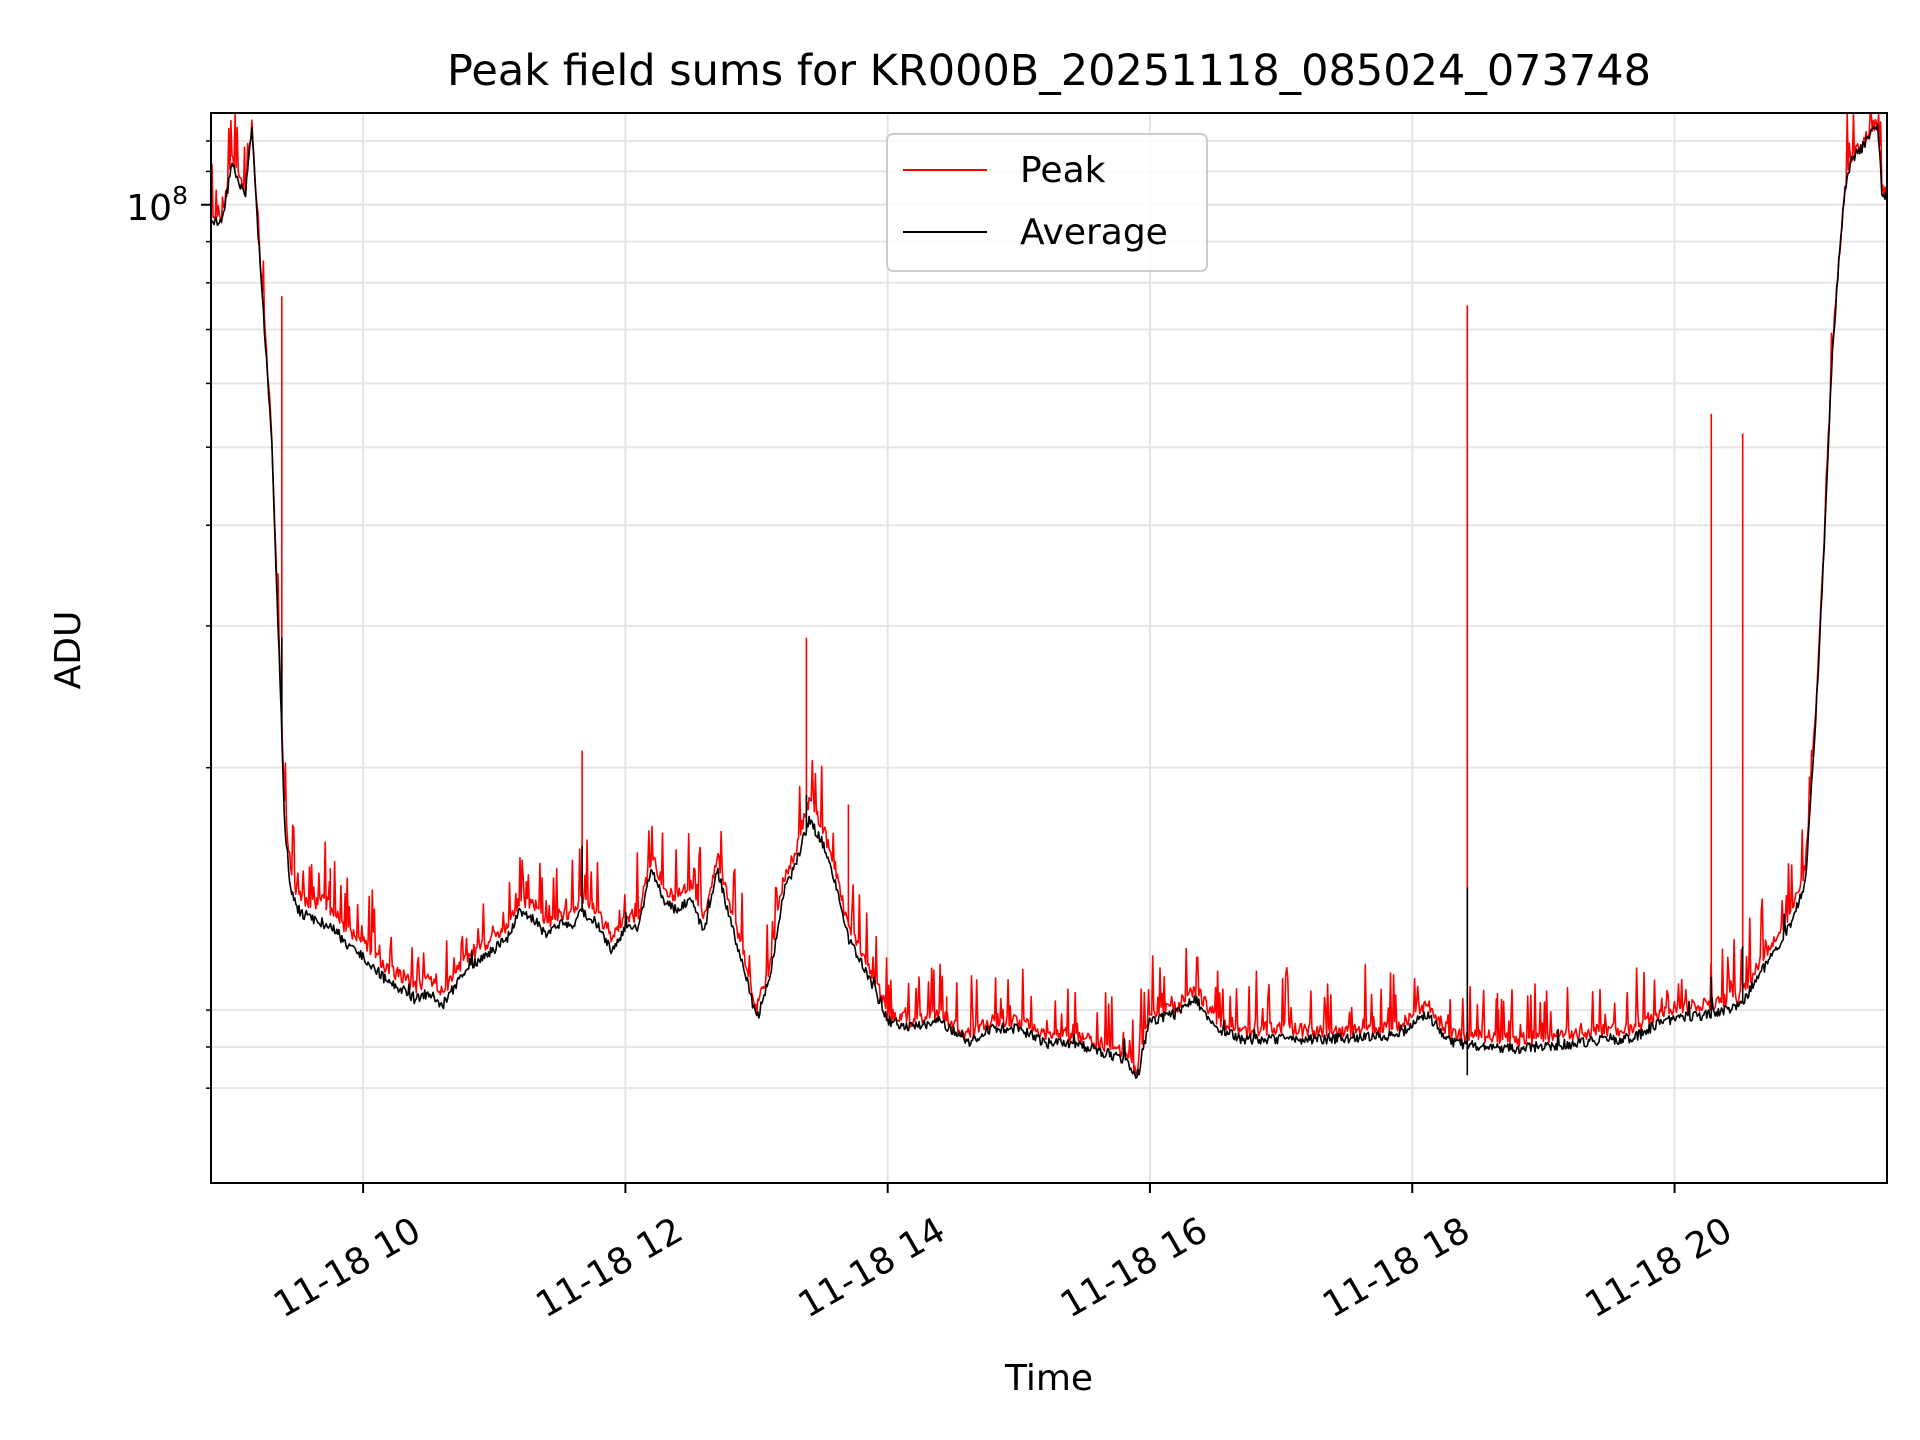 The height and width of the screenshot is (1440, 1920). What do you see at coordinates (149, 208) in the screenshot?
I see `y-tick-base: 10` at bounding box center [149, 208].